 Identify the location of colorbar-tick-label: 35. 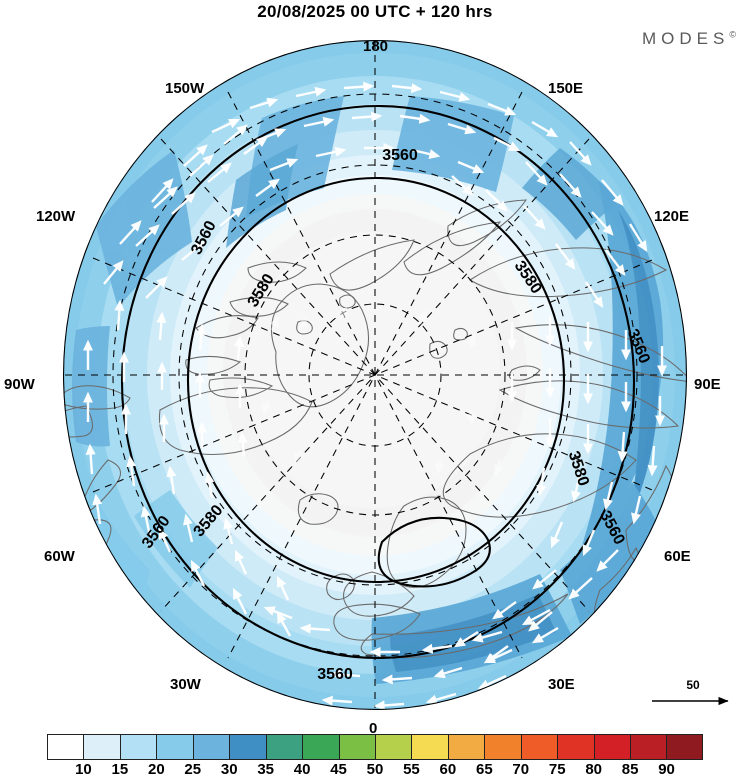
(265, 769).